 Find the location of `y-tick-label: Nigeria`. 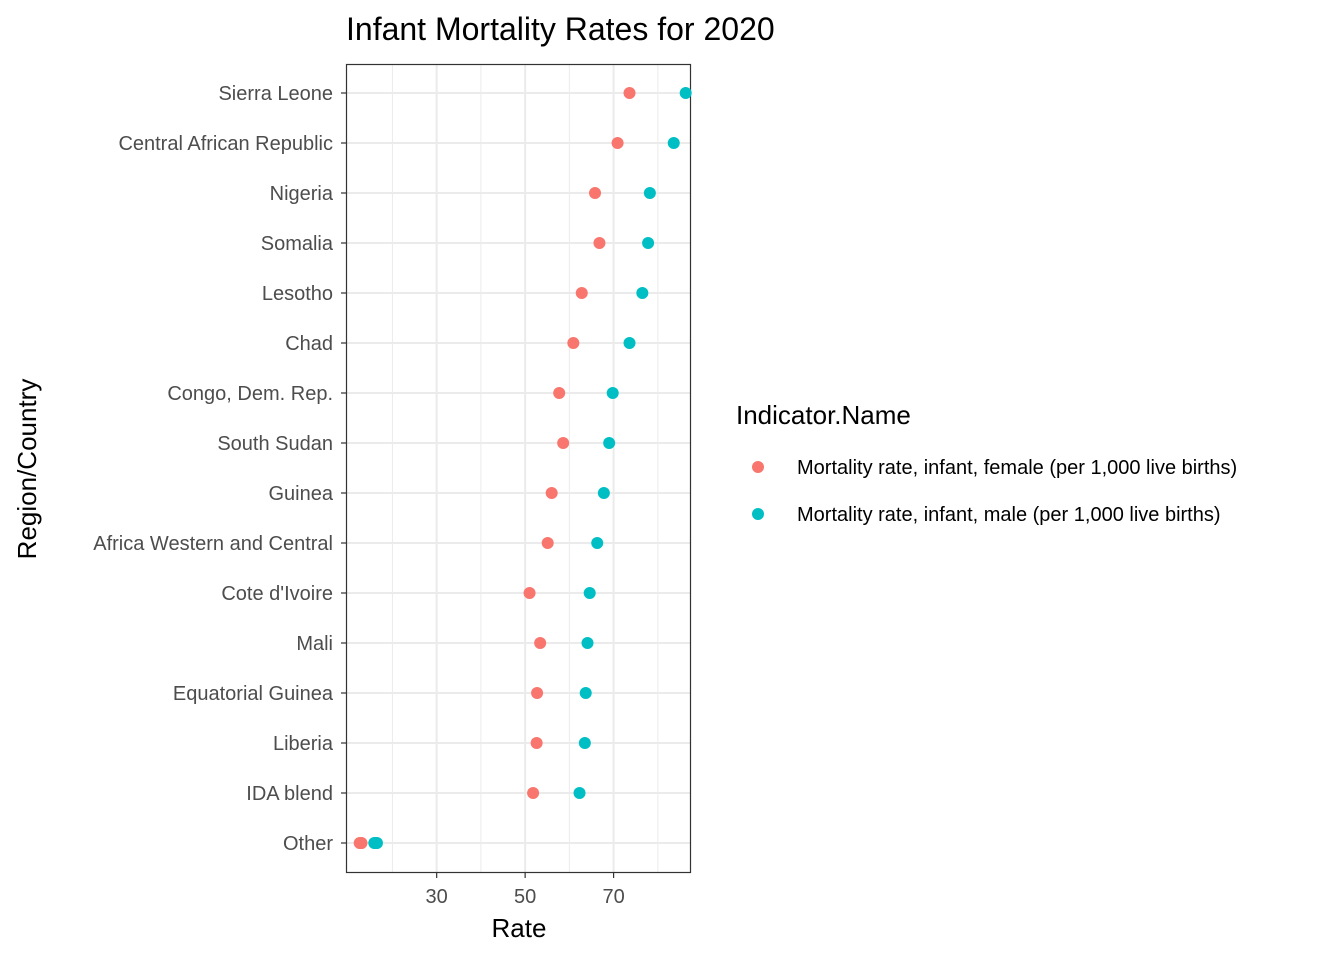

y-tick-label: Nigeria is located at coordinates (302, 194).